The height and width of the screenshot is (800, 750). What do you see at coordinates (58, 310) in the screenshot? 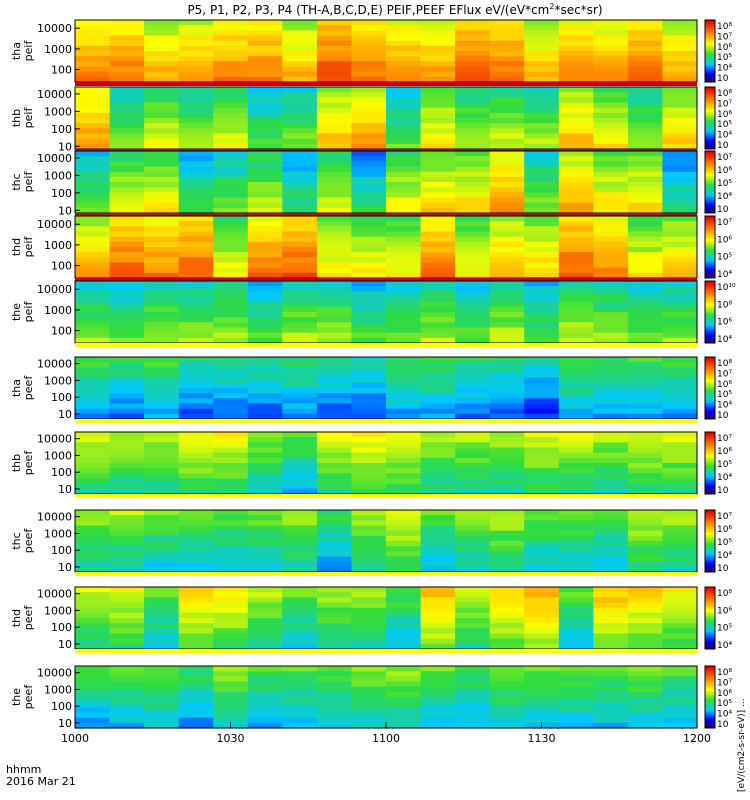
I see `y-tick-label: 1000` at bounding box center [58, 310].